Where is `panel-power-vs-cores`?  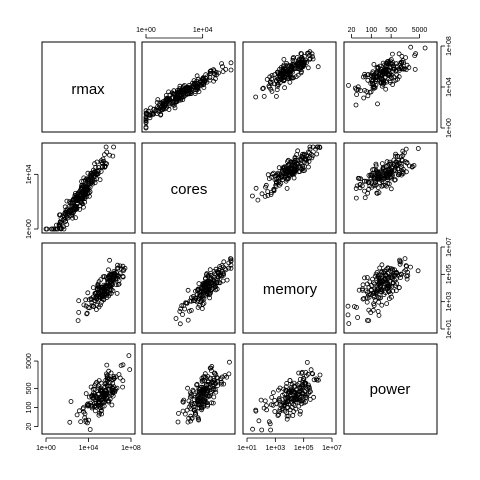
panel-power-vs-cores is located at coordinates (188, 389).